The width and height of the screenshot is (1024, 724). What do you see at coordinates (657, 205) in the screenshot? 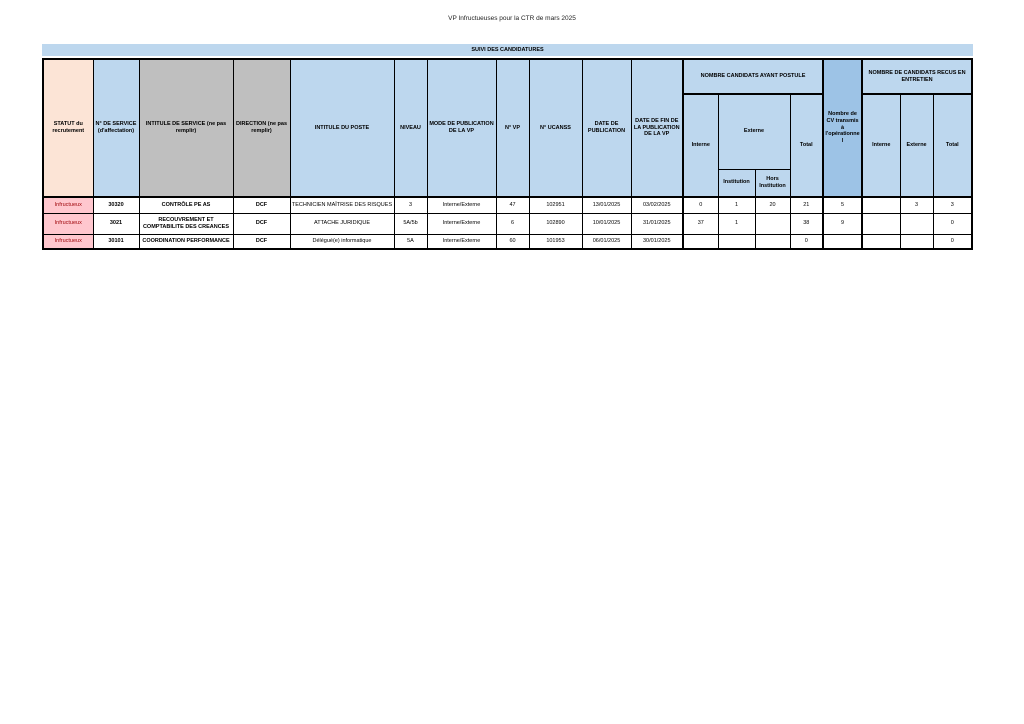
I see `cell-date-fin: 03/02/2025` at bounding box center [657, 205].